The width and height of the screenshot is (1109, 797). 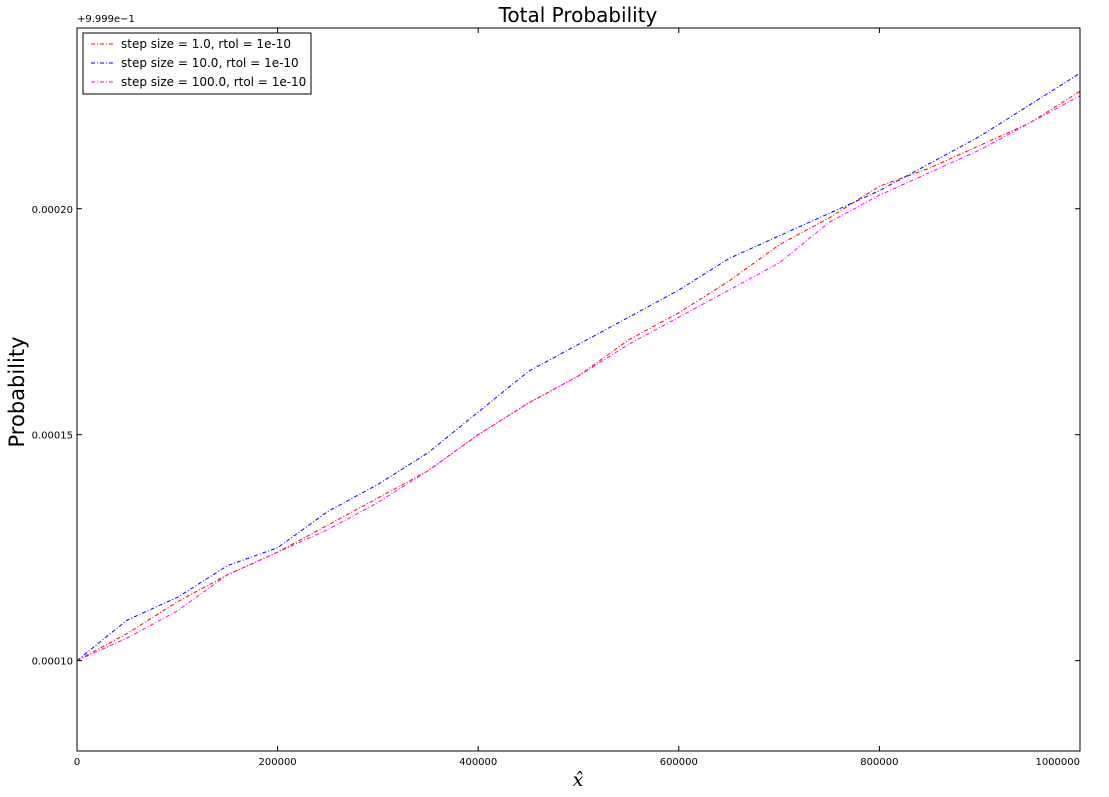 What do you see at coordinates (210, 63) in the screenshot?
I see `legend-entry-step-10: step size = 10.0, rtol = 1e-10` at bounding box center [210, 63].